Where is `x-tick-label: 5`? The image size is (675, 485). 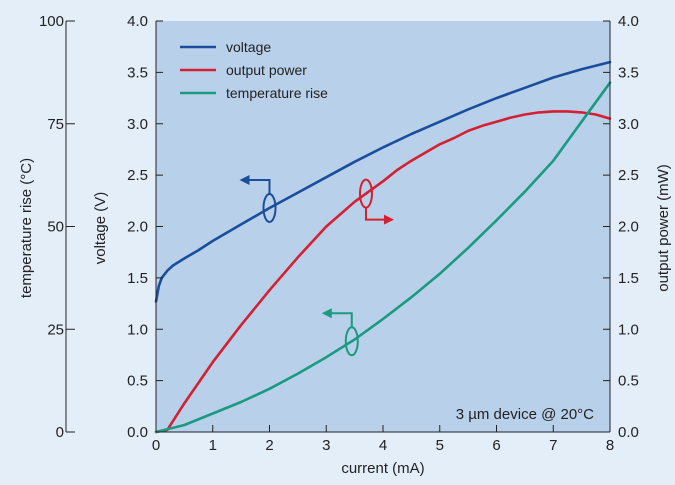
x-tick-label: 5 is located at coordinates (440, 445).